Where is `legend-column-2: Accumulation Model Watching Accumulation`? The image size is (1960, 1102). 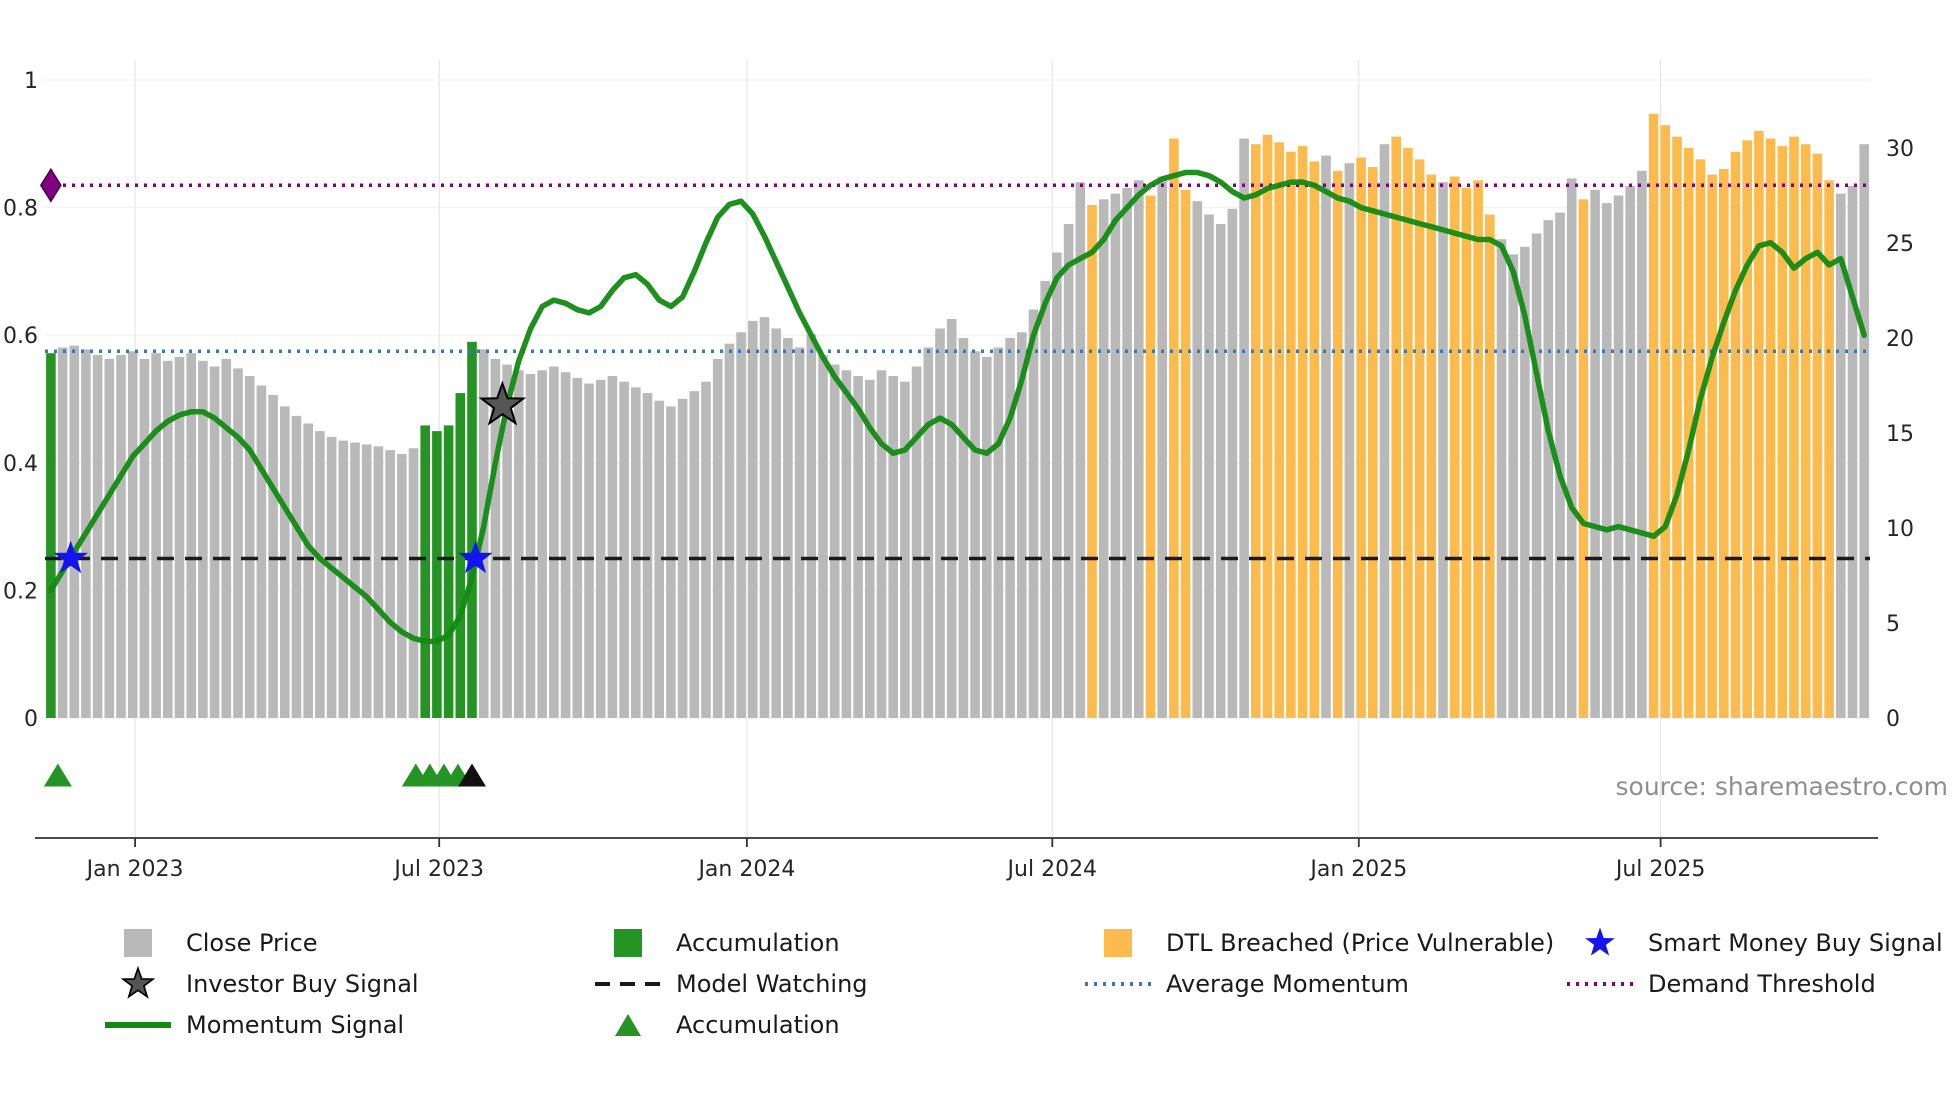 legend-column-2: Accumulation Model Watching Accumulation is located at coordinates (729, 983).